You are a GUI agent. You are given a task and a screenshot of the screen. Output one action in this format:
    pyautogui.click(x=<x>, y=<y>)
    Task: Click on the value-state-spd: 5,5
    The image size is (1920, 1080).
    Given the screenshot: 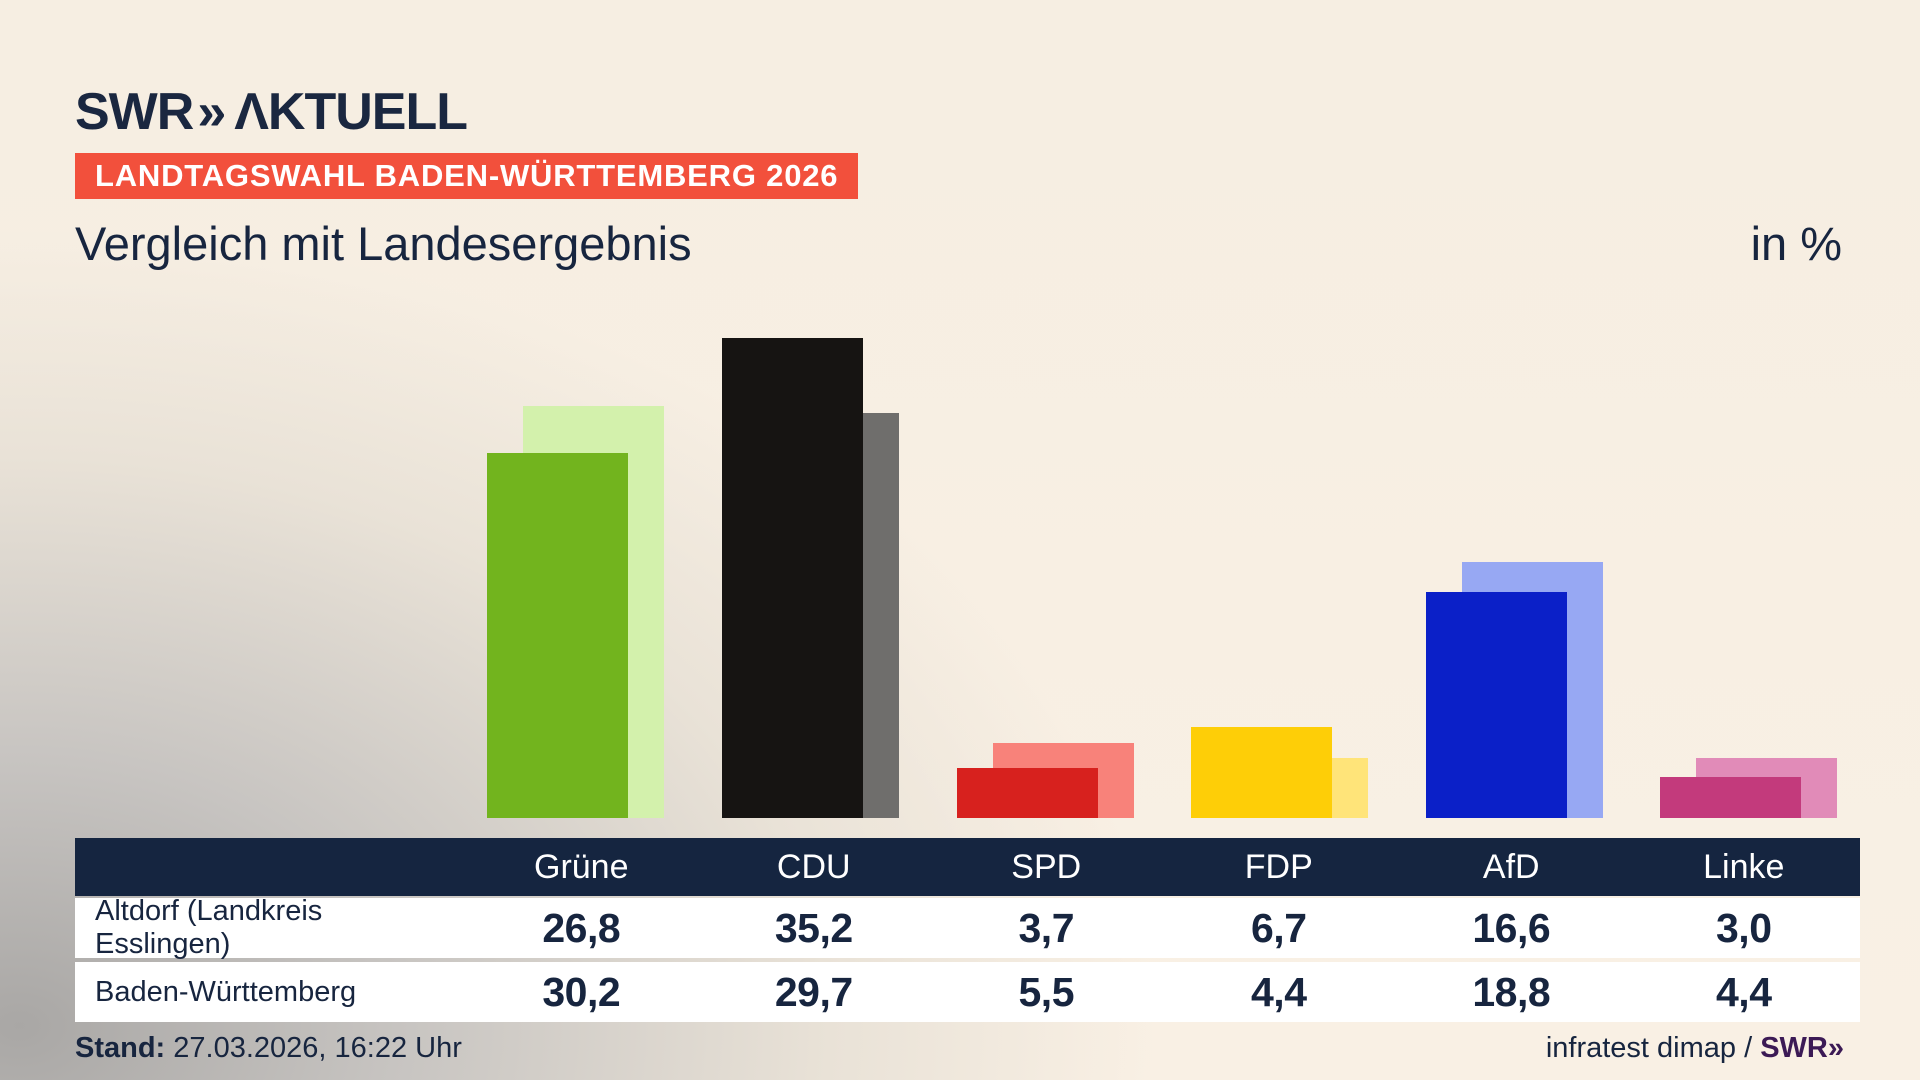 What is the action you would take?
    pyautogui.click(x=1046, y=991)
    